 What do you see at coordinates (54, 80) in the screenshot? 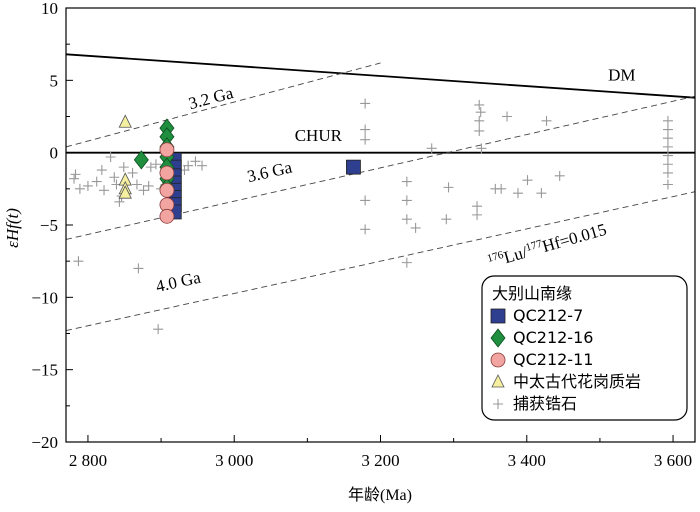
I see `y-tick-label: 5` at bounding box center [54, 80].